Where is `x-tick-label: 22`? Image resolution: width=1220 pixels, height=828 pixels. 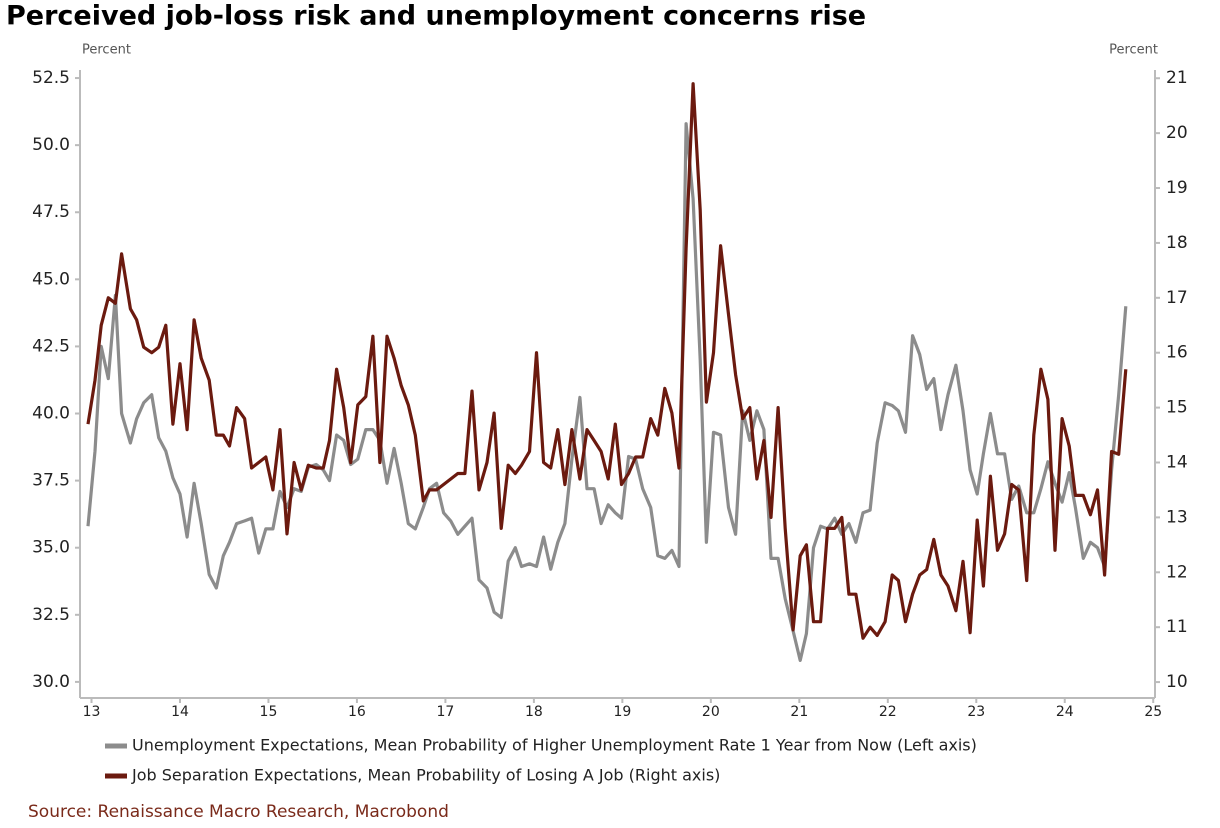 x-tick-label: 22 is located at coordinates (888, 712).